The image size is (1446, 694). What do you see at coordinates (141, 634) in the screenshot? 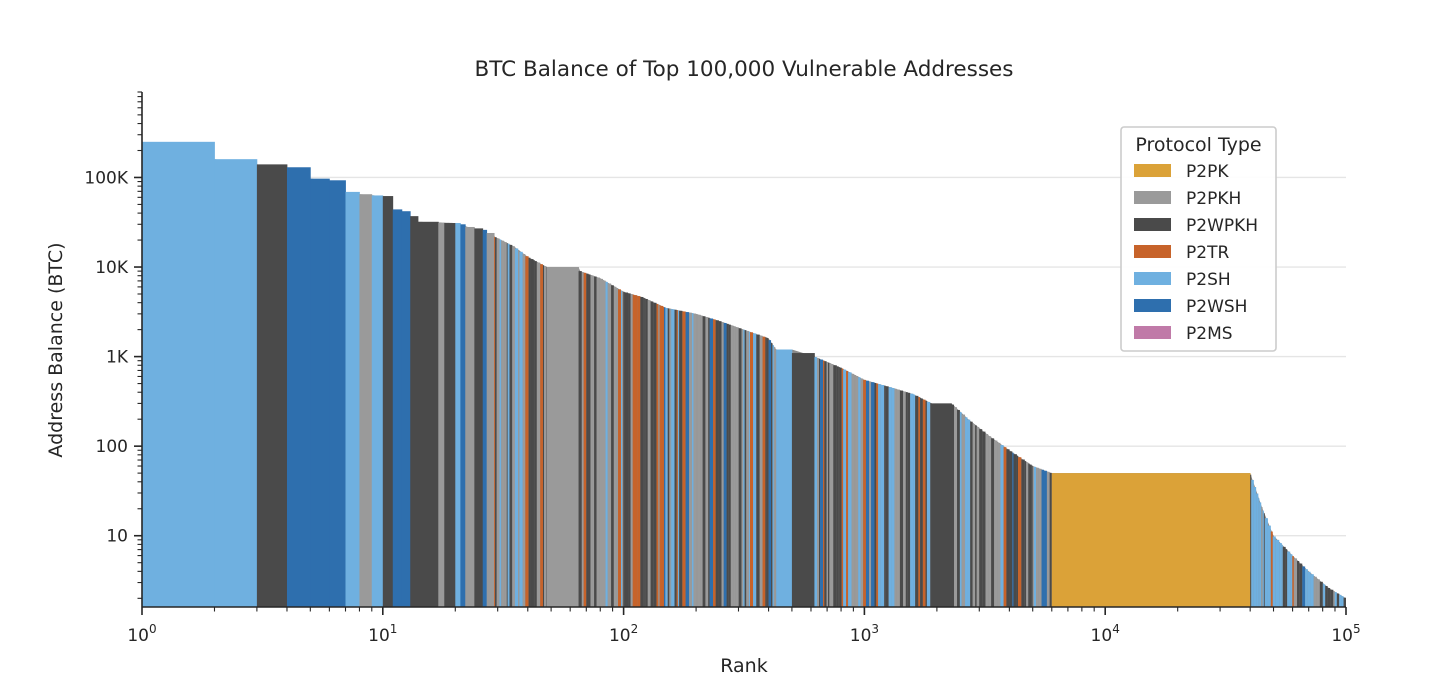
I see `x-tick-label: 100` at bounding box center [141, 634].